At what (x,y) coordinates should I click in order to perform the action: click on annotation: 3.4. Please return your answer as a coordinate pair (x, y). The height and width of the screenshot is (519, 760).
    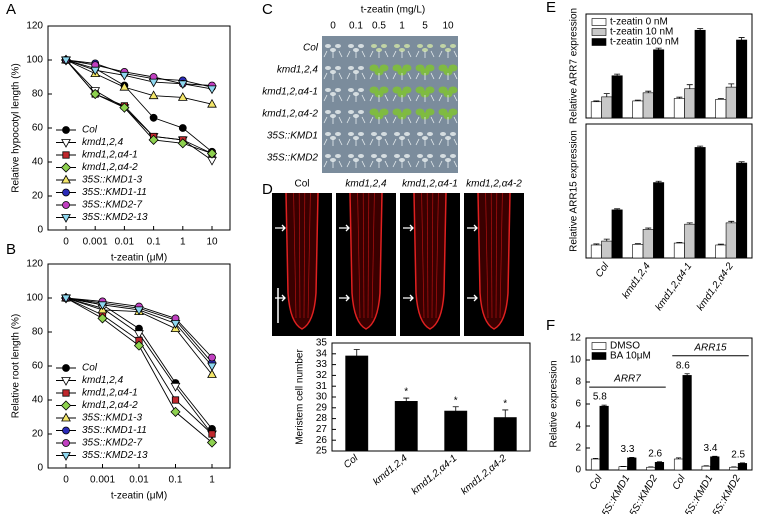
    Looking at the image, I should click on (711, 448).